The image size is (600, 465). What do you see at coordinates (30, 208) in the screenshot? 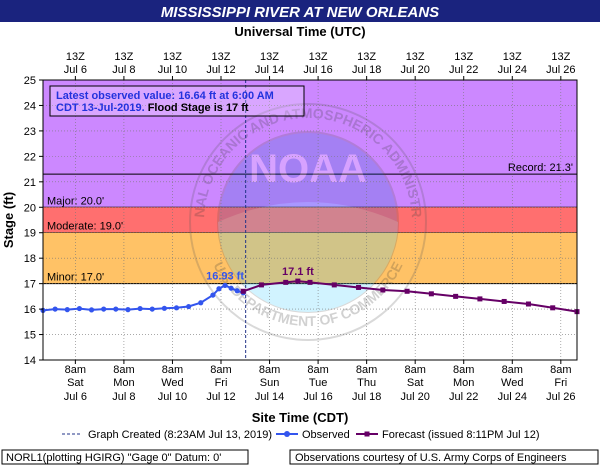
I see `y-tick-label: 20` at bounding box center [30, 208].